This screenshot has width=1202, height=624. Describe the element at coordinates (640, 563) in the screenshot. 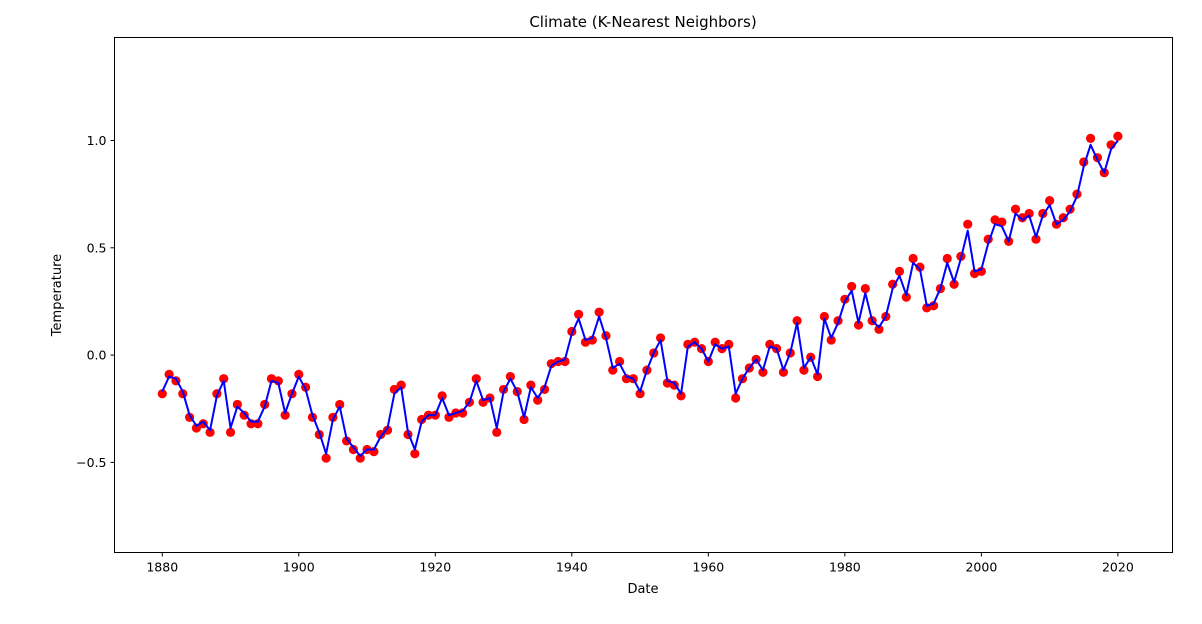

I see `x-axis: 1880 1900 1920 1940 1960 1980 2000 2020` at that location.